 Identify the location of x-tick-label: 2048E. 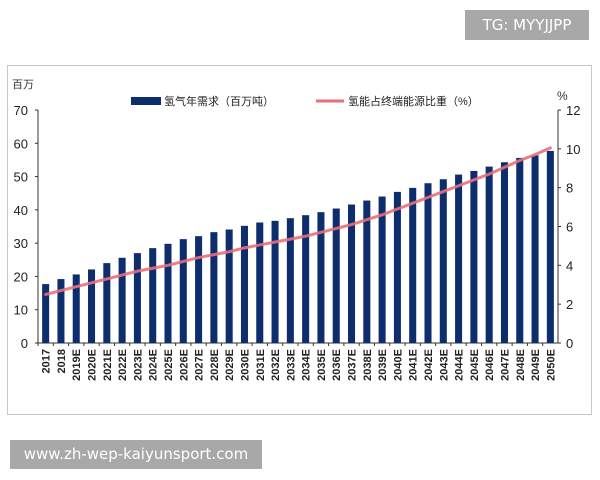
(521, 365).